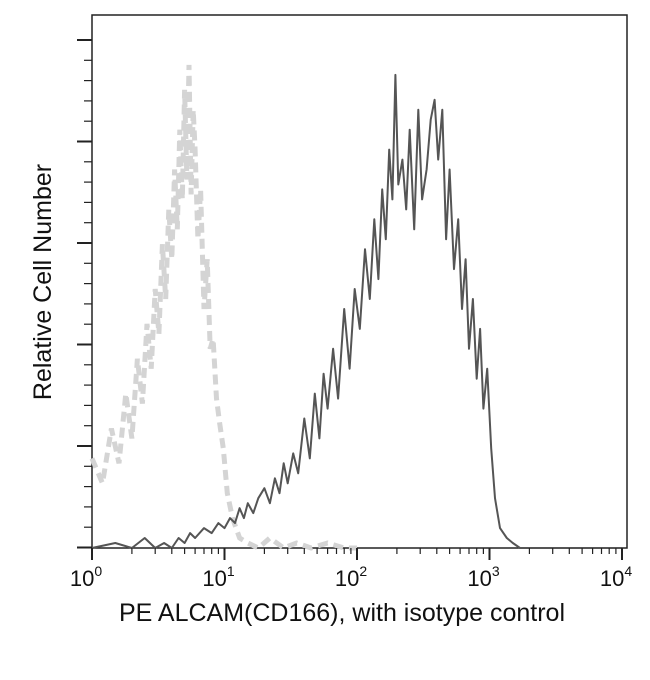 The height and width of the screenshot is (680, 650). Describe the element at coordinates (342, 613) in the screenshot. I see `x-axis-title: PE ALCAM(CD166), with isotype control` at that location.